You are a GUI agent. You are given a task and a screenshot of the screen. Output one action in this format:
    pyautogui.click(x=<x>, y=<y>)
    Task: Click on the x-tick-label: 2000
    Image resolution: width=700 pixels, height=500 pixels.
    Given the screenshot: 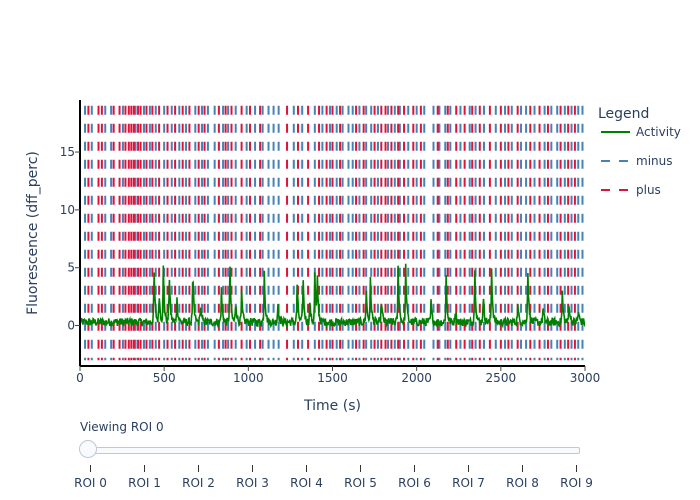 What is the action you would take?
    pyautogui.click(x=416, y=378)
    